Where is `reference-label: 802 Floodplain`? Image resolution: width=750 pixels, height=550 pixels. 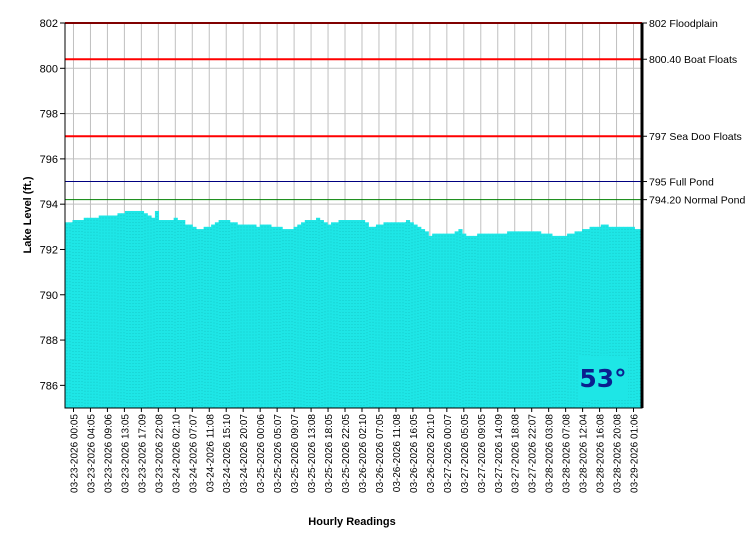 reference-label: 802 Floodplain is located at coordinates (683, 24).